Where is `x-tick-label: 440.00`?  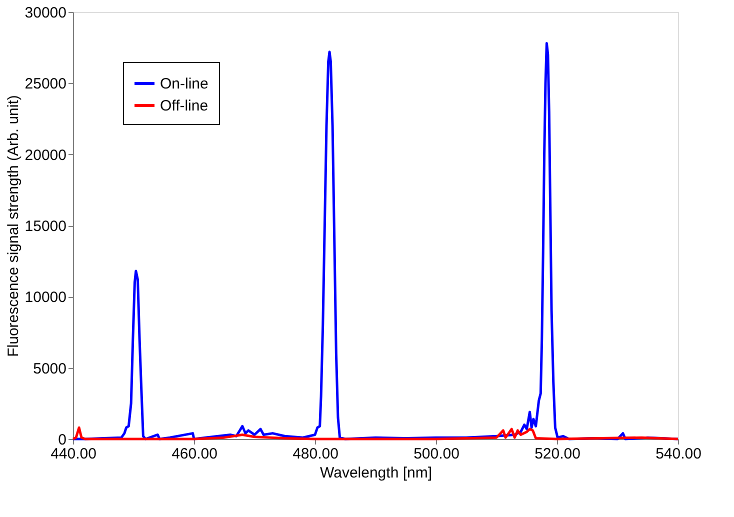 x-tick-label: 440.00 is located at coordinates (73, 454).